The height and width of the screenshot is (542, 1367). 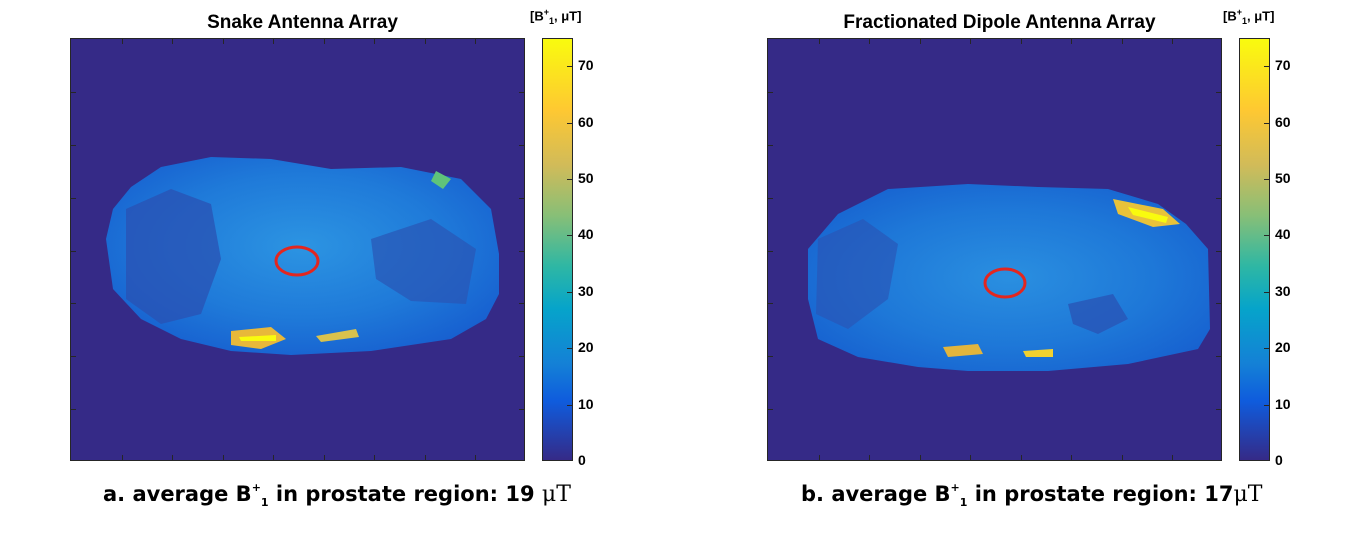 I want to click on colorbar-tick-label: 40, so click(x=586, y=234).